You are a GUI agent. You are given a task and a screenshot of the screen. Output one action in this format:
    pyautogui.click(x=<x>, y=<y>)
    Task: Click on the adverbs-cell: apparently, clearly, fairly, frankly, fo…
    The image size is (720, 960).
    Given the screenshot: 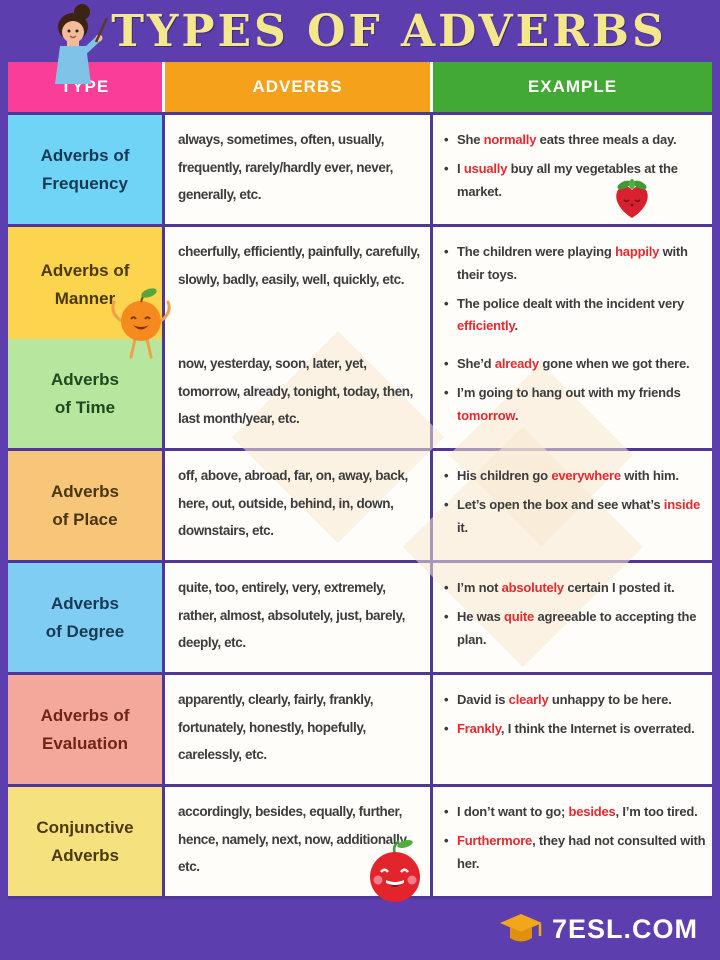 What is the action you would take?
    pyautogui.click(x=297, y=729)
    